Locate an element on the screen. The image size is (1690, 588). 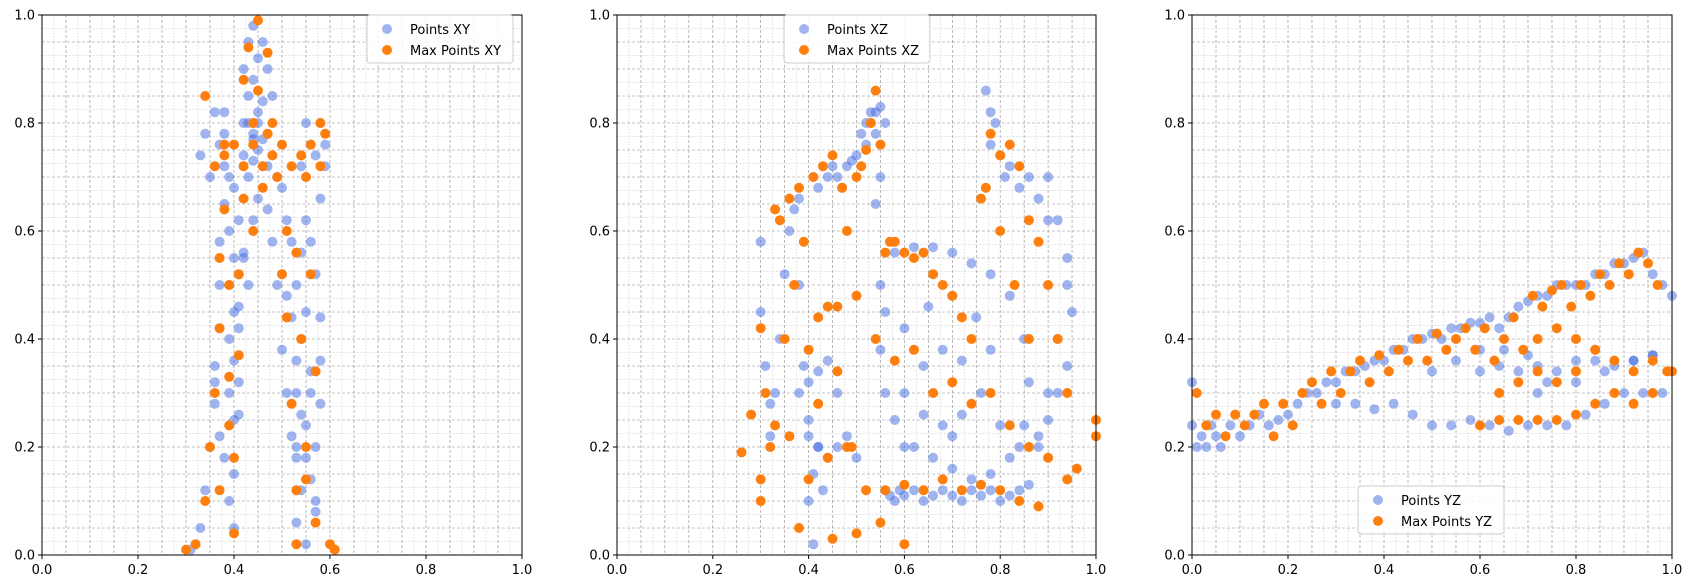
y-tick-label: 0.4 is located at coordinates (599, 340).